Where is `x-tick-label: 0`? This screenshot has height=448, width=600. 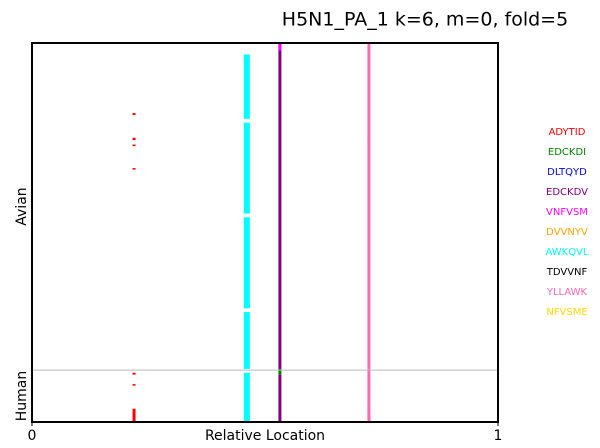 x-tick-label: 0 is located at coordinates (32, 436).